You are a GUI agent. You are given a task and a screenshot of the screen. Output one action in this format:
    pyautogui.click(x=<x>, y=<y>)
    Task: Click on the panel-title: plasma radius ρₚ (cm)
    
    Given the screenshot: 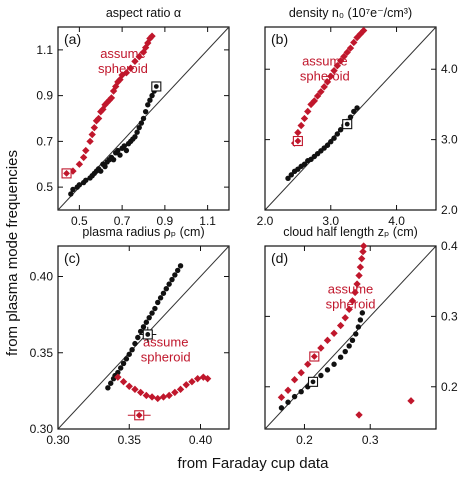 What is the action you would take?
    pyautogui.click(x=143, y=232)
    